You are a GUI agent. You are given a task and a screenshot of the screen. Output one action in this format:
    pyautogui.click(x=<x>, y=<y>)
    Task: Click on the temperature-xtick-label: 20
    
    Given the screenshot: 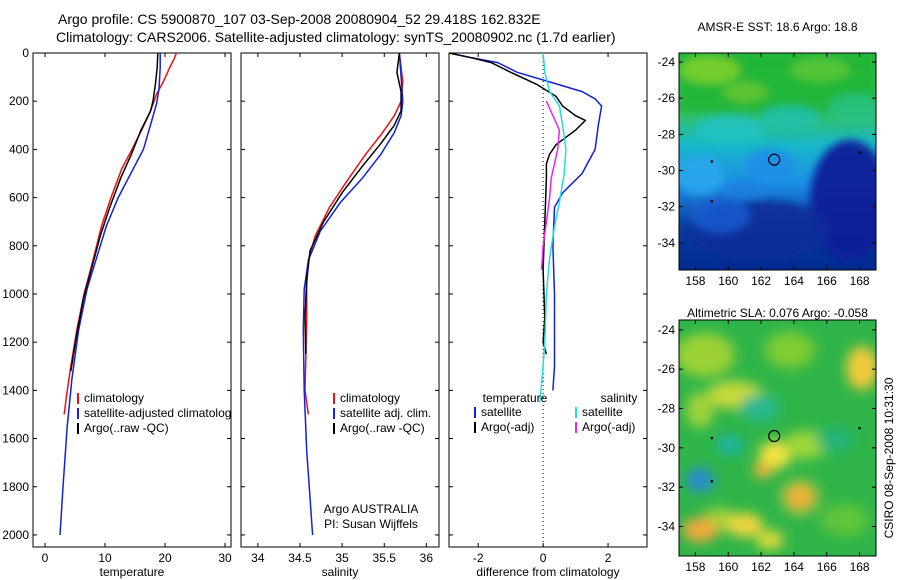 What is the action you would take?
    pyautogui.click(x=165, y=558)
    